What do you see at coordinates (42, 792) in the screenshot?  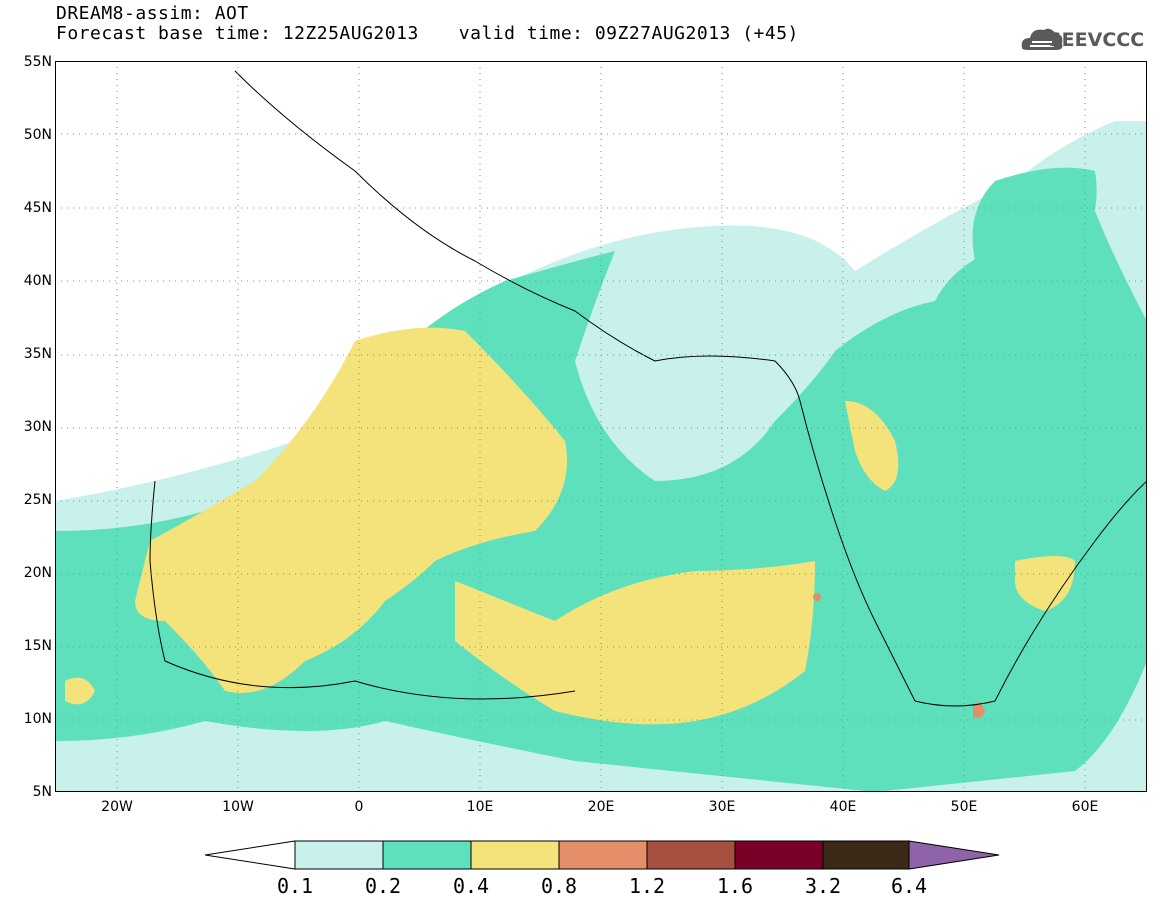 I see `lat-label: 5N` at bounding box center [42, 792].